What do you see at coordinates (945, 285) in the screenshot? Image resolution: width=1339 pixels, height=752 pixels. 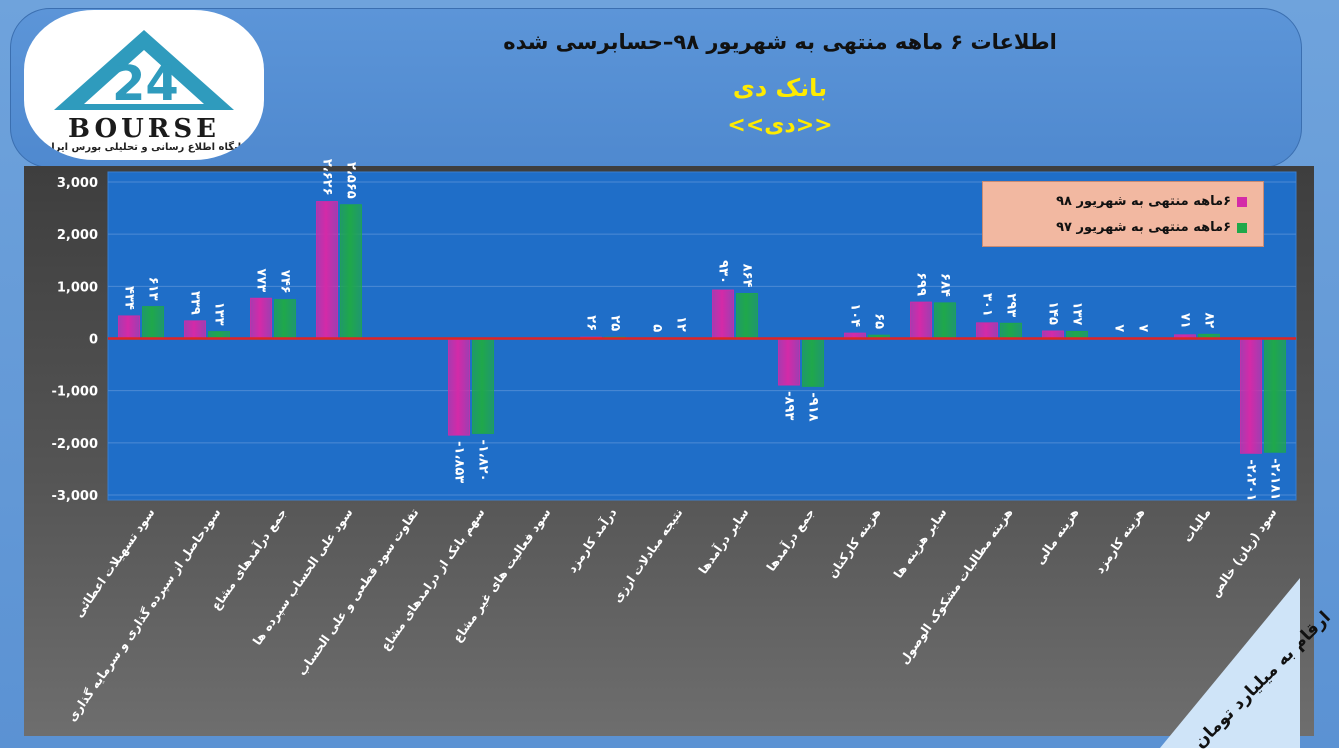 I see `value-label: ۶۸۴` at bounding box center [945, 285].